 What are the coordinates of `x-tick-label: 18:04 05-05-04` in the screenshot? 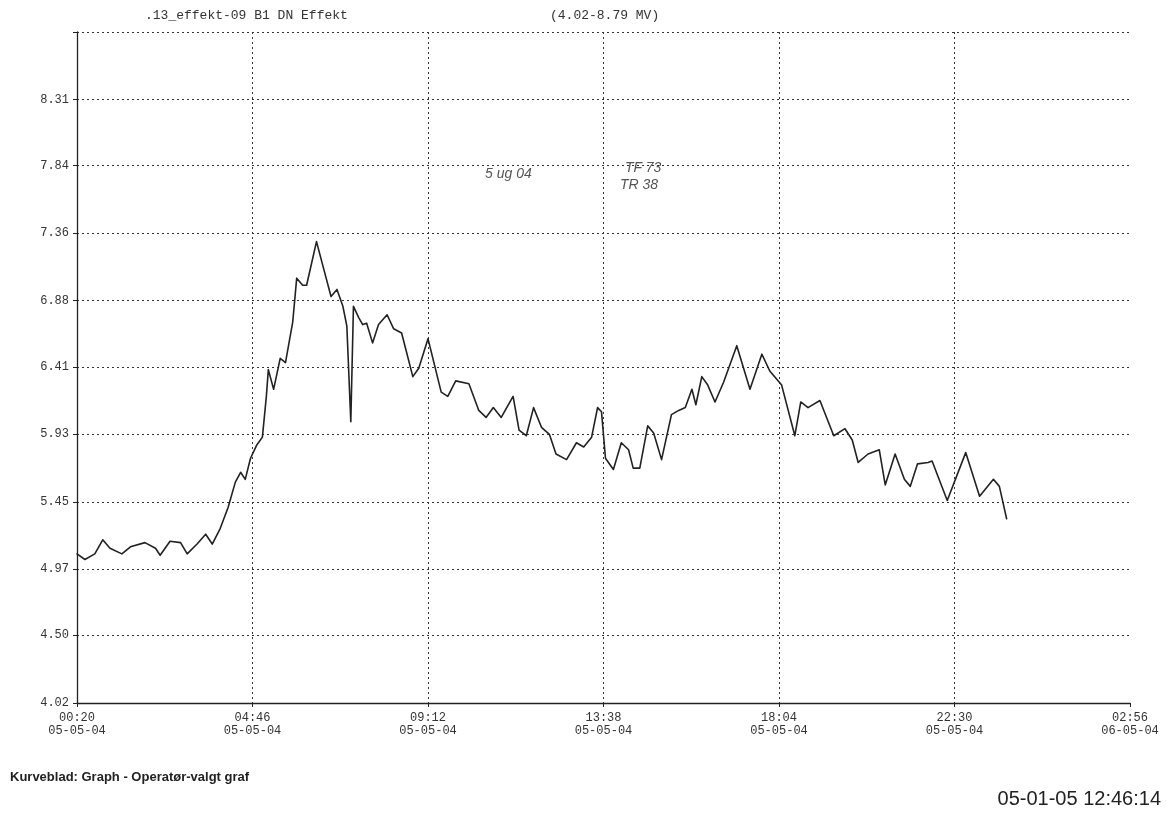 It's located at (779, 724).